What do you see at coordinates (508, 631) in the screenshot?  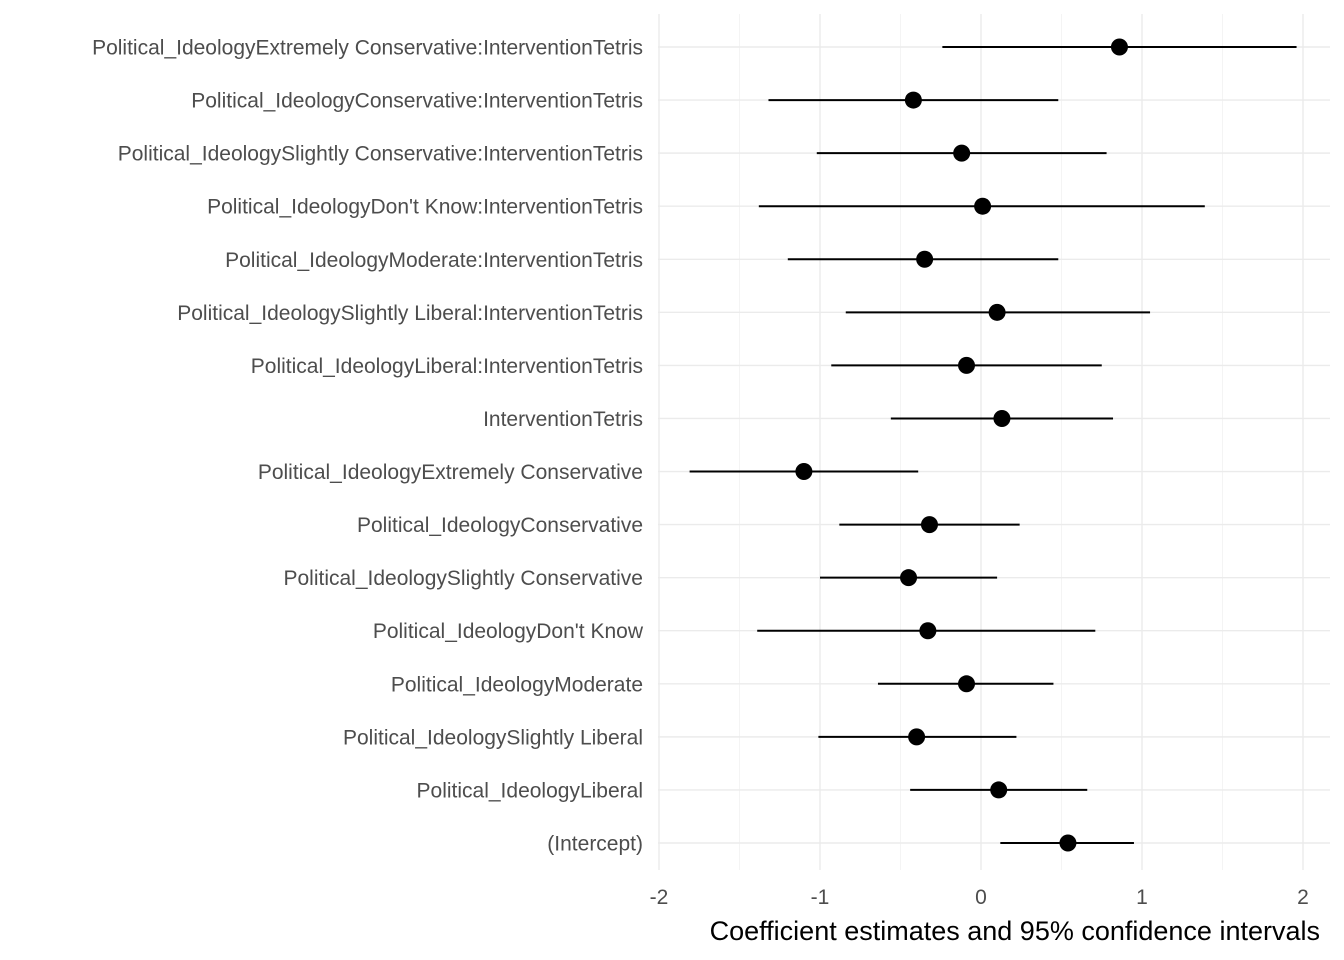 I see `y-tick-label: Political_IdeologyDon't Know` at bounding box center [508, 631].